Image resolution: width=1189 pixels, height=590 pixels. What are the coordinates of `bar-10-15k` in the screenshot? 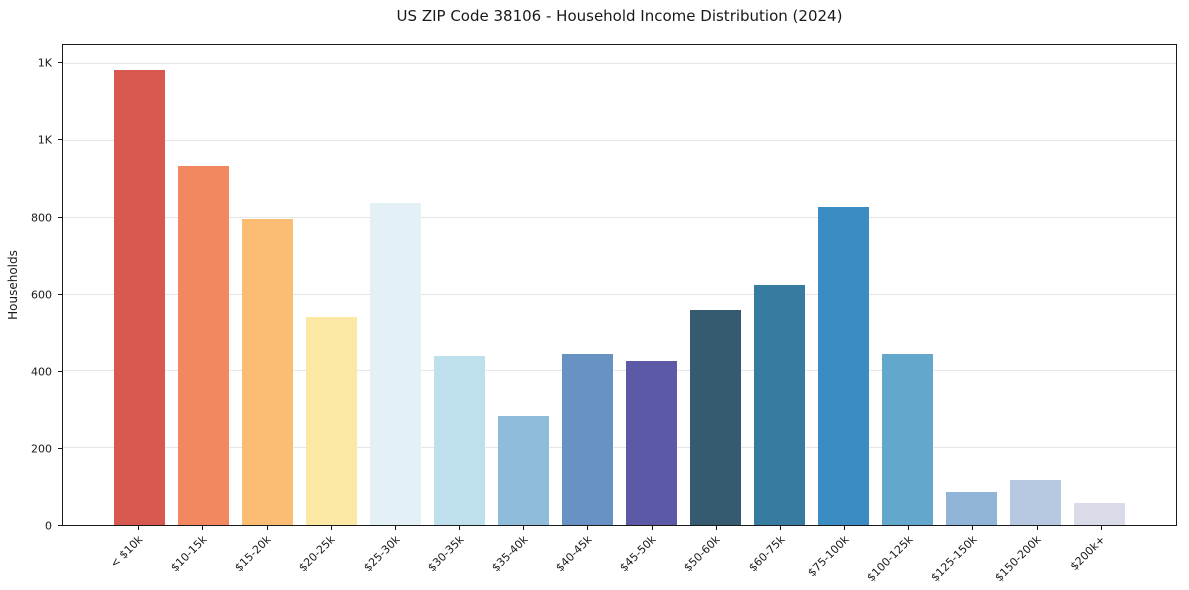 It's located at (203, 345).